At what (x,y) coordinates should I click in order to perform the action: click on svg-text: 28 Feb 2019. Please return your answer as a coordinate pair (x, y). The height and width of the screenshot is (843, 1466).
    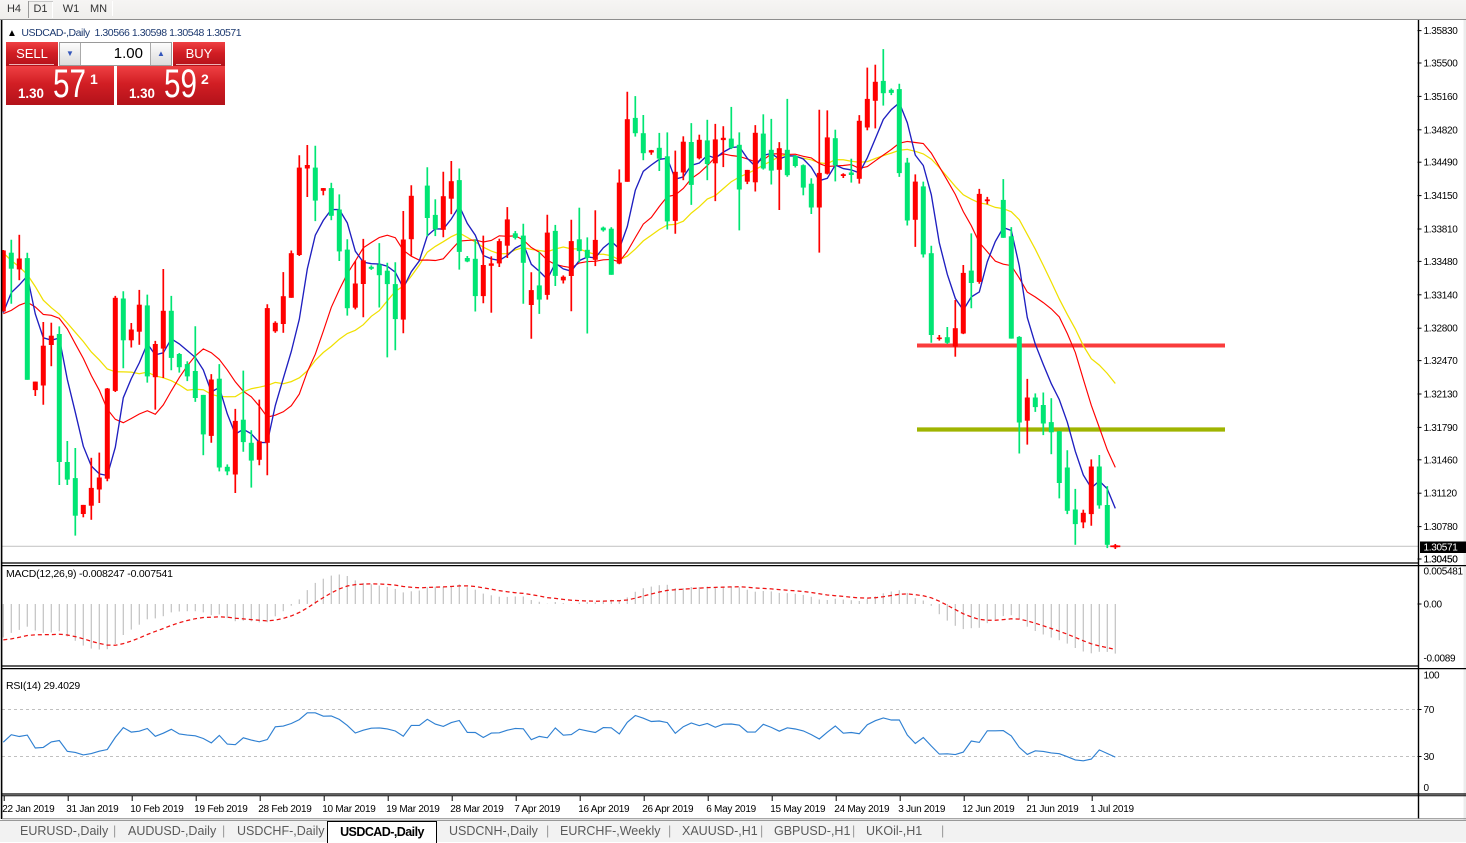
    Looking at the image, I should click on (285, 809).